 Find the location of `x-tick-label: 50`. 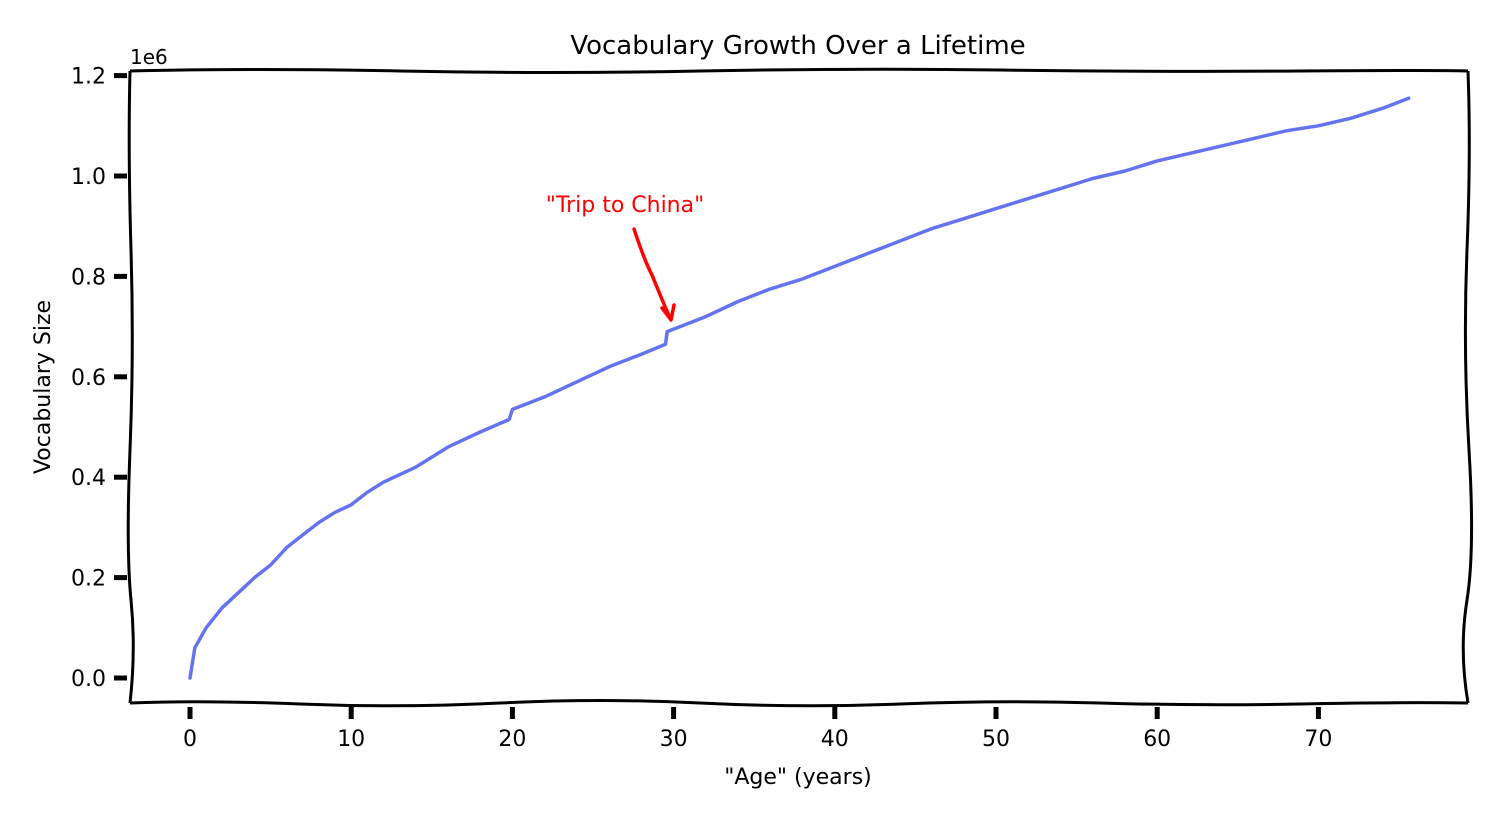

x-tick-label: 50 is located at coordinates (996, 739).